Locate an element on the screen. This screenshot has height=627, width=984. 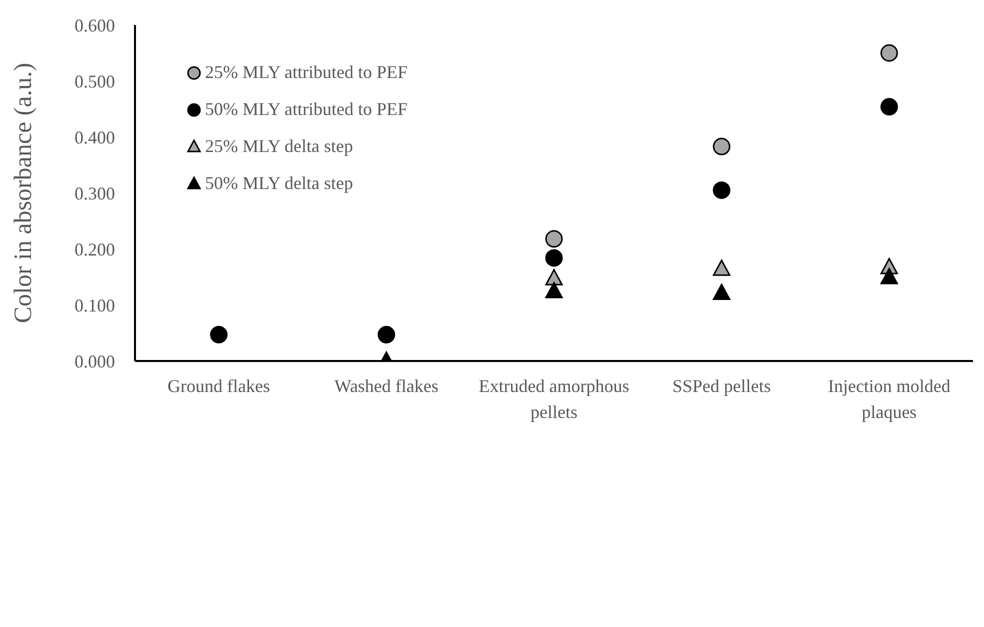
x-tick-label: Extruded amorphous pellets is located at coordinates (554, 399).